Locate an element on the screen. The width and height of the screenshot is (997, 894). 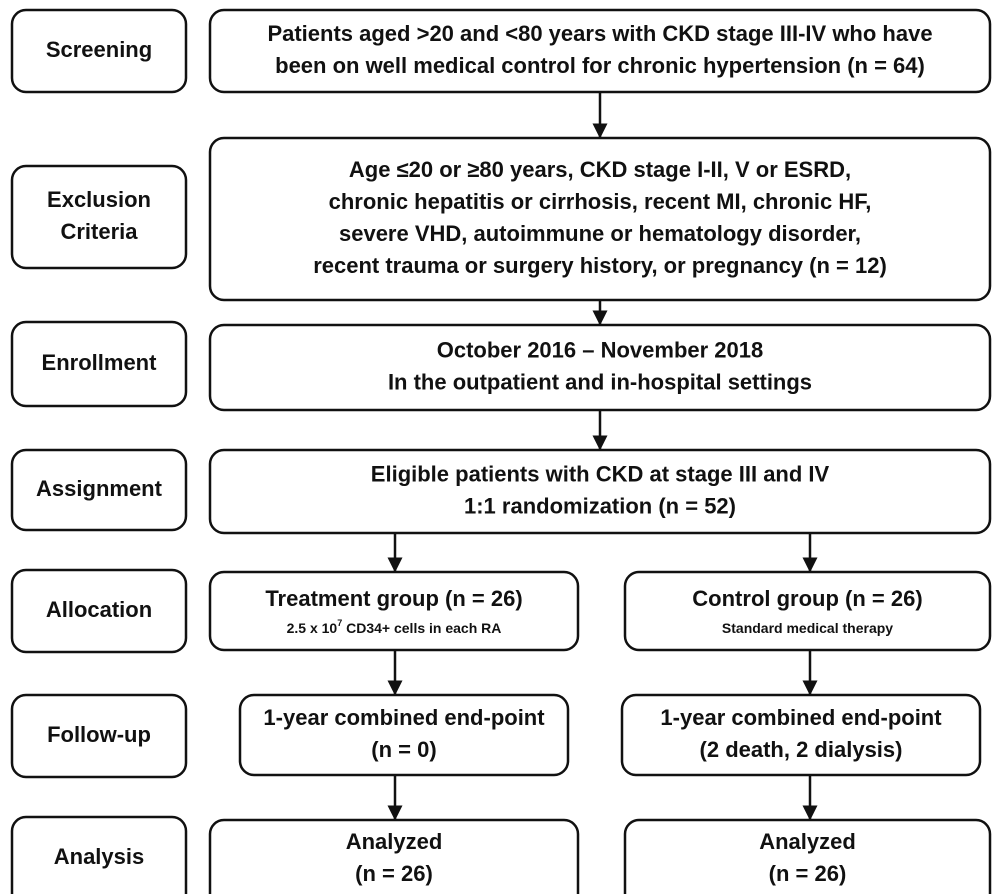
stage-label: Analysis is located at coordinates (99, 856).